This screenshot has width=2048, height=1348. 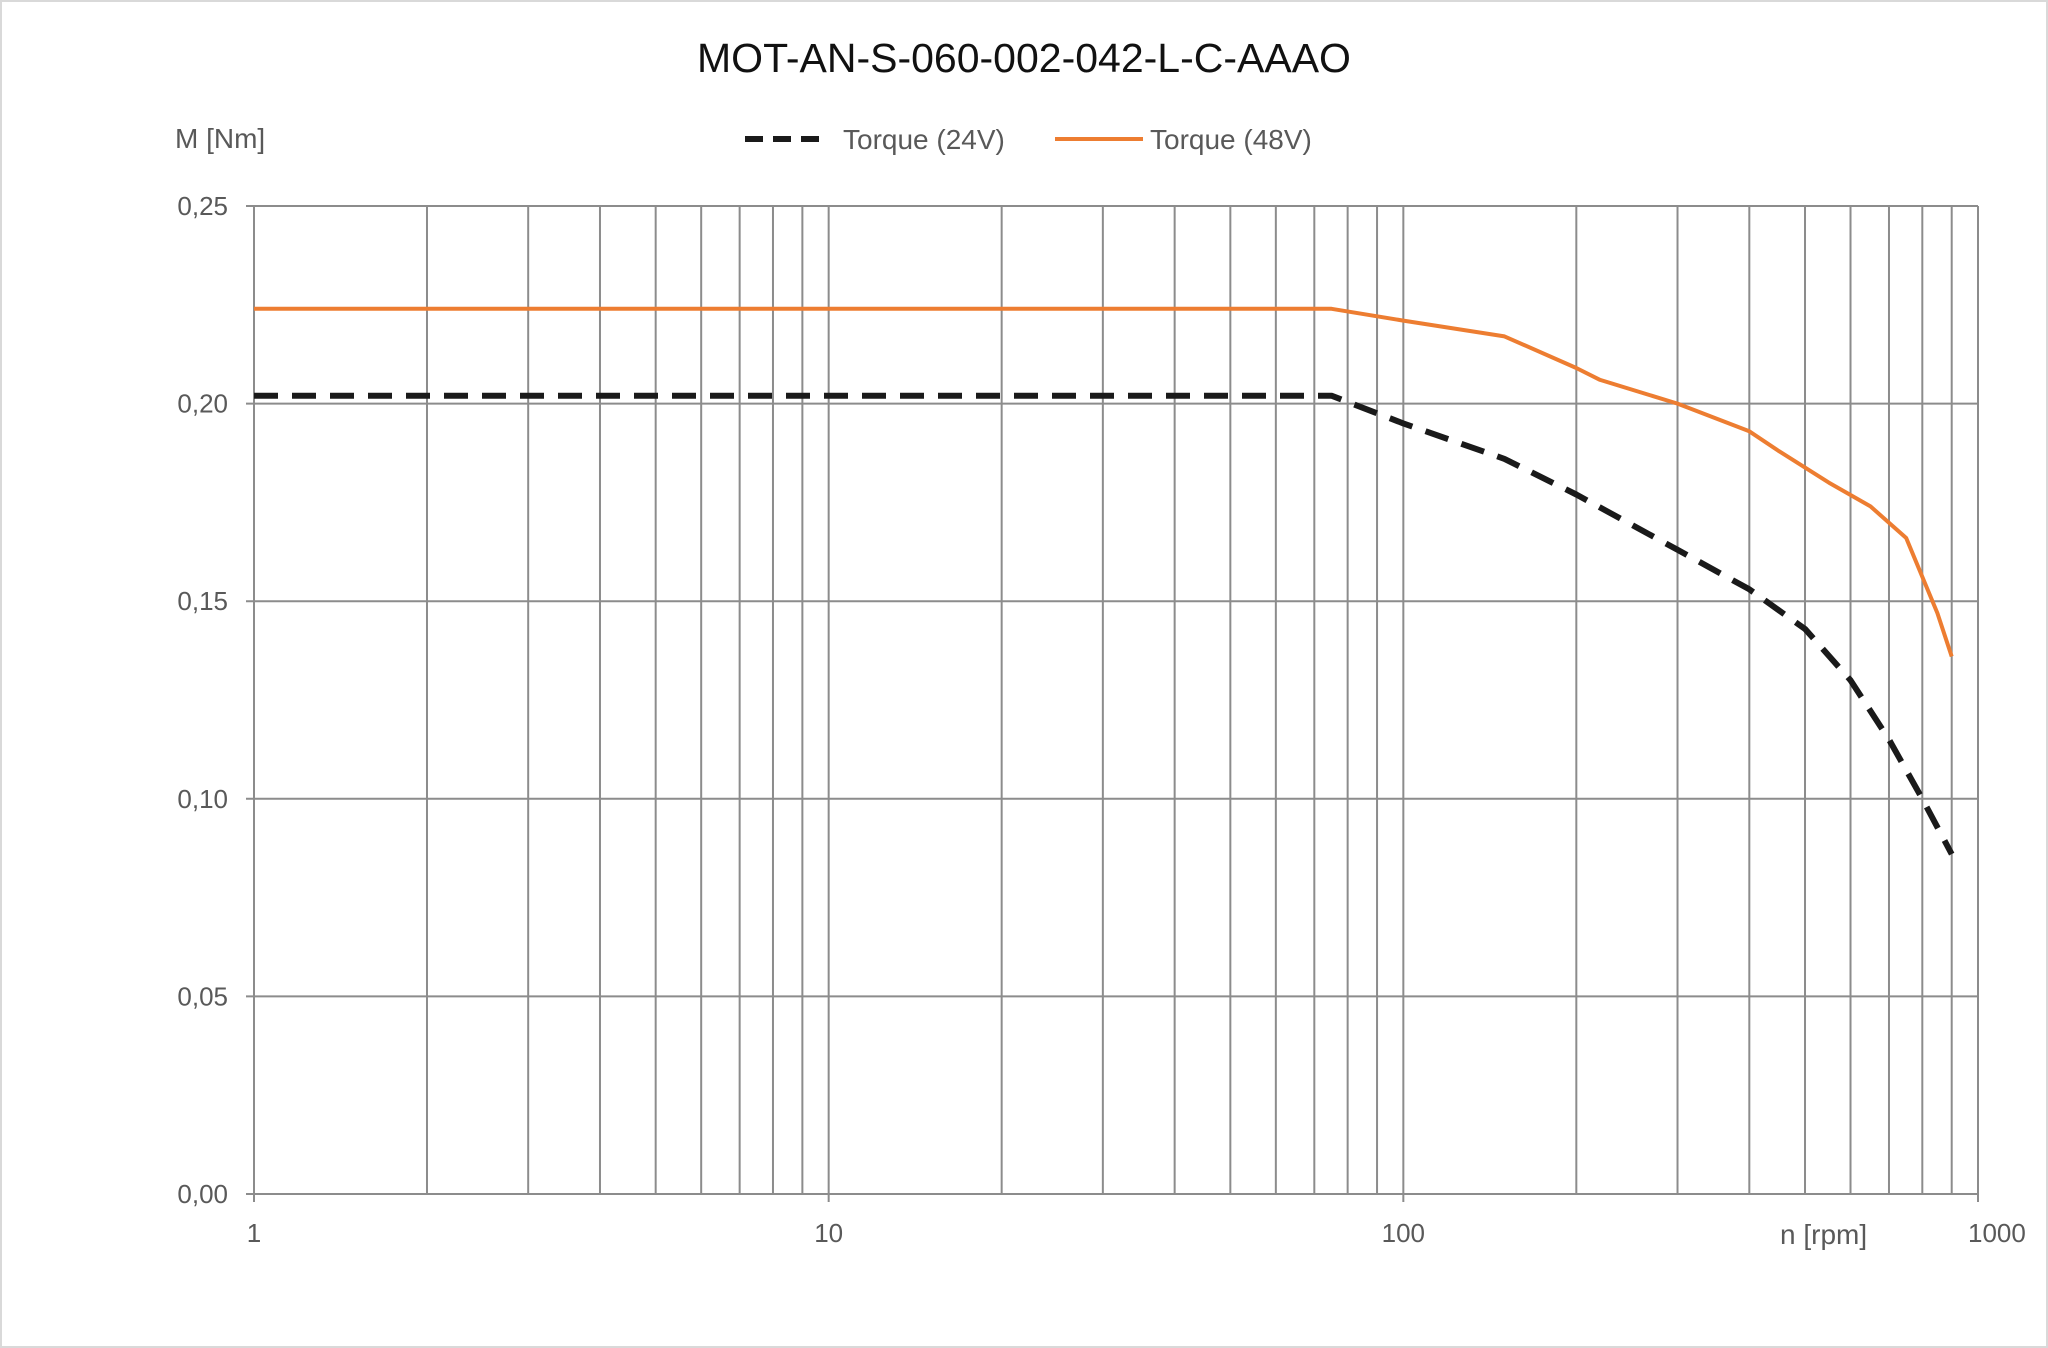 I want to click on x-tick-label: 100, so click(x=1403, y=1233).